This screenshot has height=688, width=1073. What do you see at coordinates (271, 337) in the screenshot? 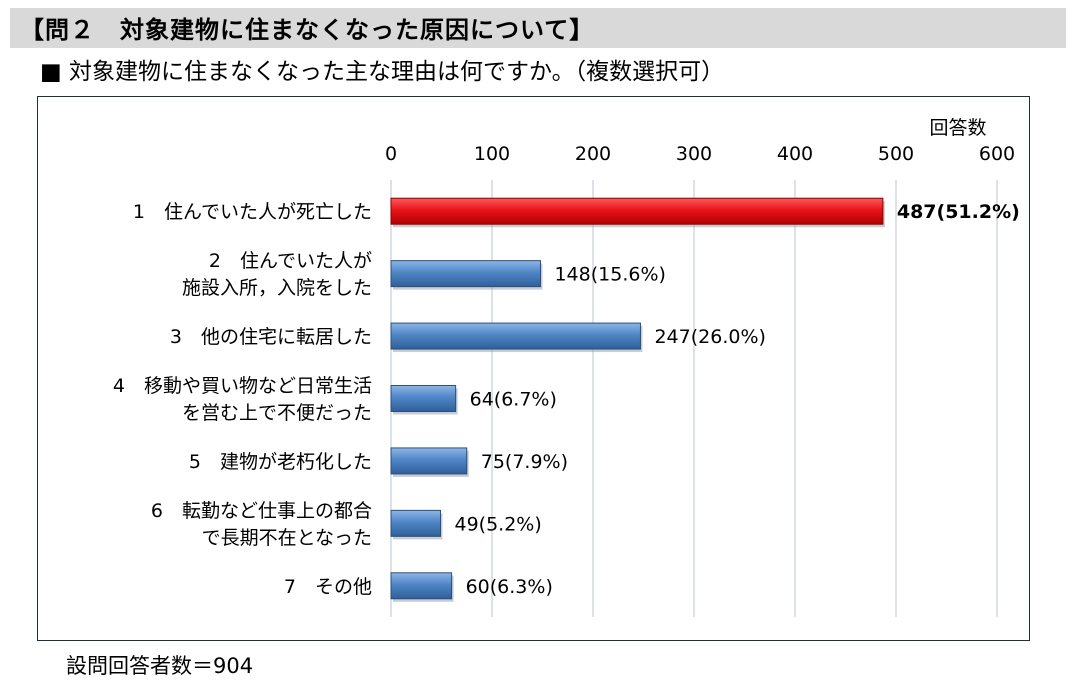
I see `category-label: 3 他の住宅に転居した` at bounding box center [271, 337].